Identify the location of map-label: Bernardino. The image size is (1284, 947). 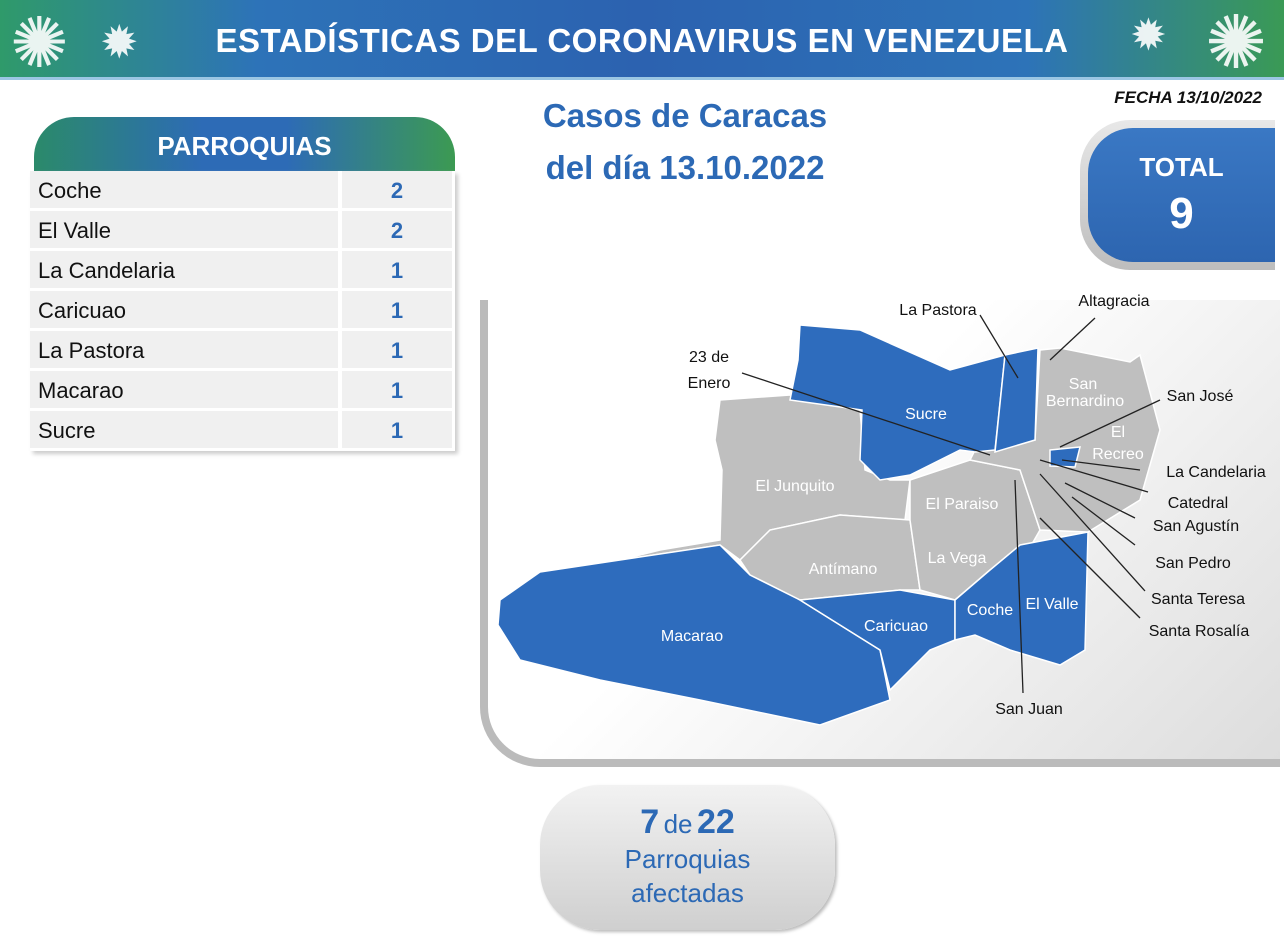
(1085, 401).